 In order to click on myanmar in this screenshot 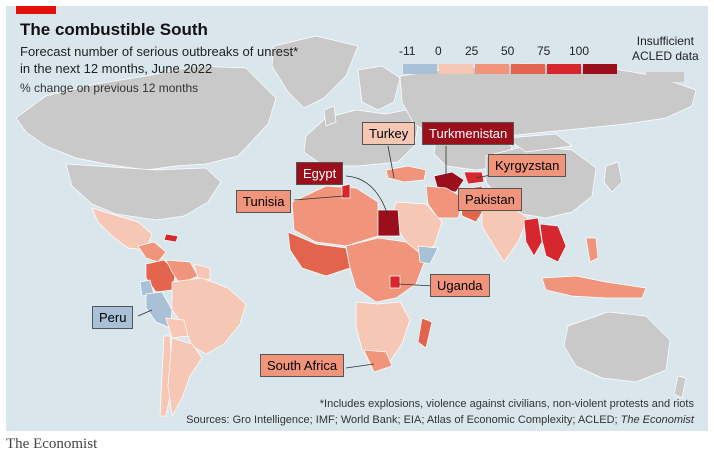, I will do `click(533, 237)`.